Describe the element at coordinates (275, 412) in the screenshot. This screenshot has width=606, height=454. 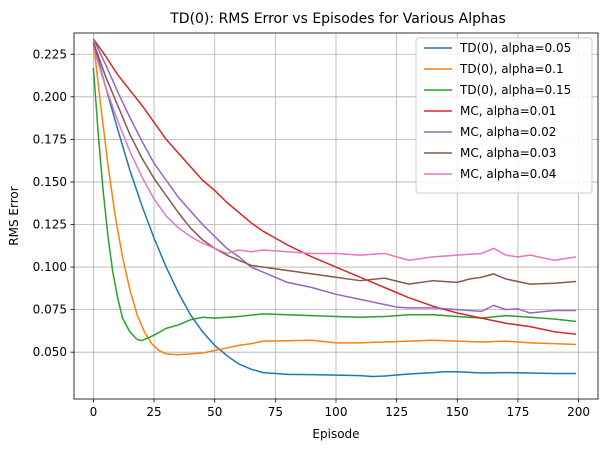
I see `x-tick-label: 75` at that location.